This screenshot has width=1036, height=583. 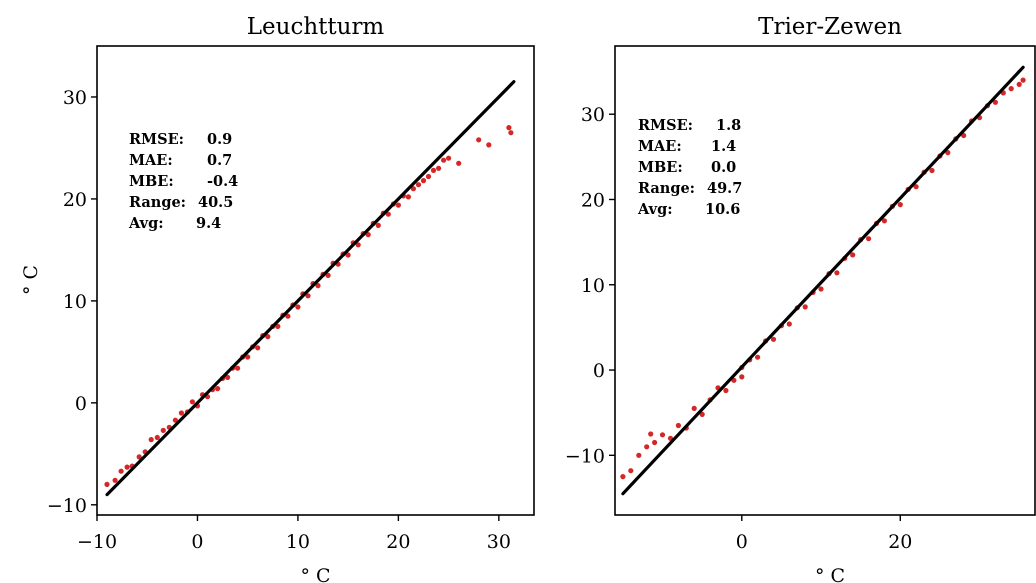 I want to click on x-ticks: −10 0 10 20 30, so click(x=294, y=534).